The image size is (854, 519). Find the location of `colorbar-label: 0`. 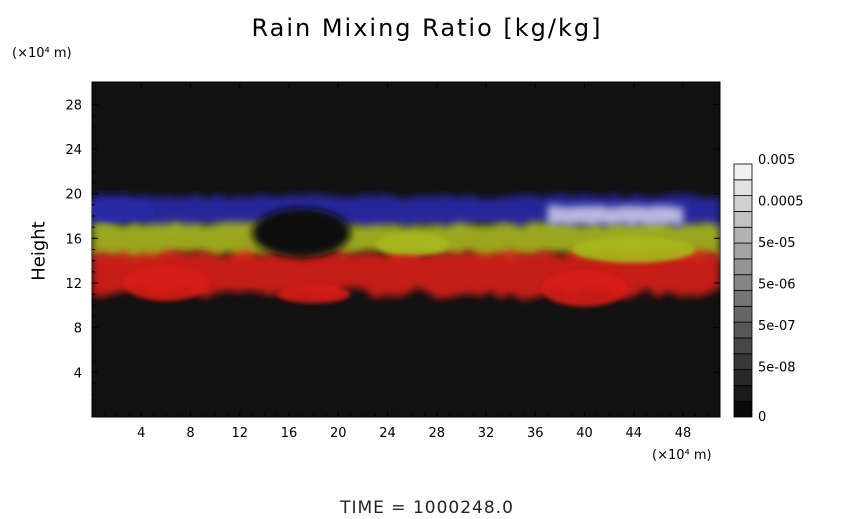

colorbar-label: 0 is located at coordinates (762, 417).